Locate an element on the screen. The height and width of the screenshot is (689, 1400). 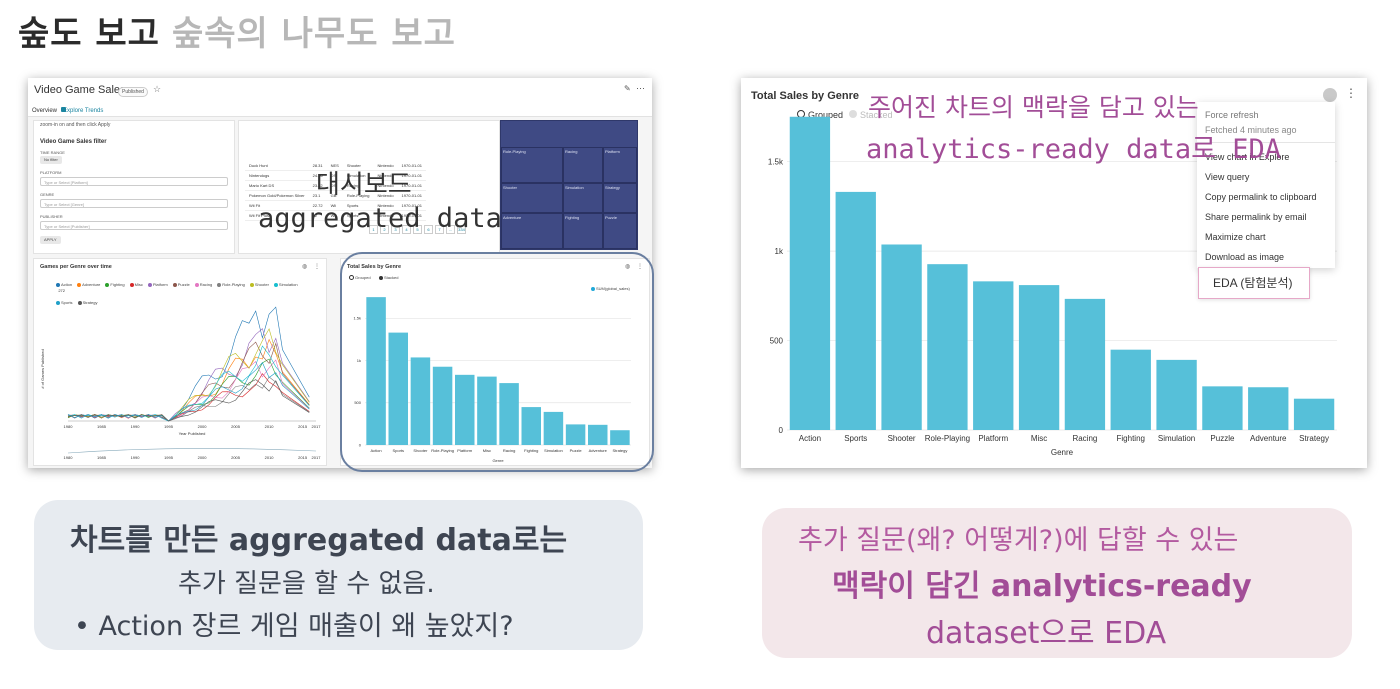
line-legend-item: Sports is located at coordinates (64, 302).